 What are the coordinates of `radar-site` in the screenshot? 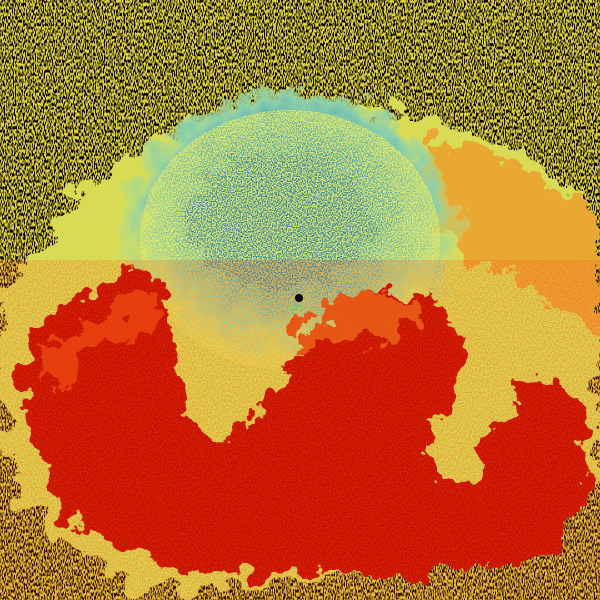 It's located at (299, 298).